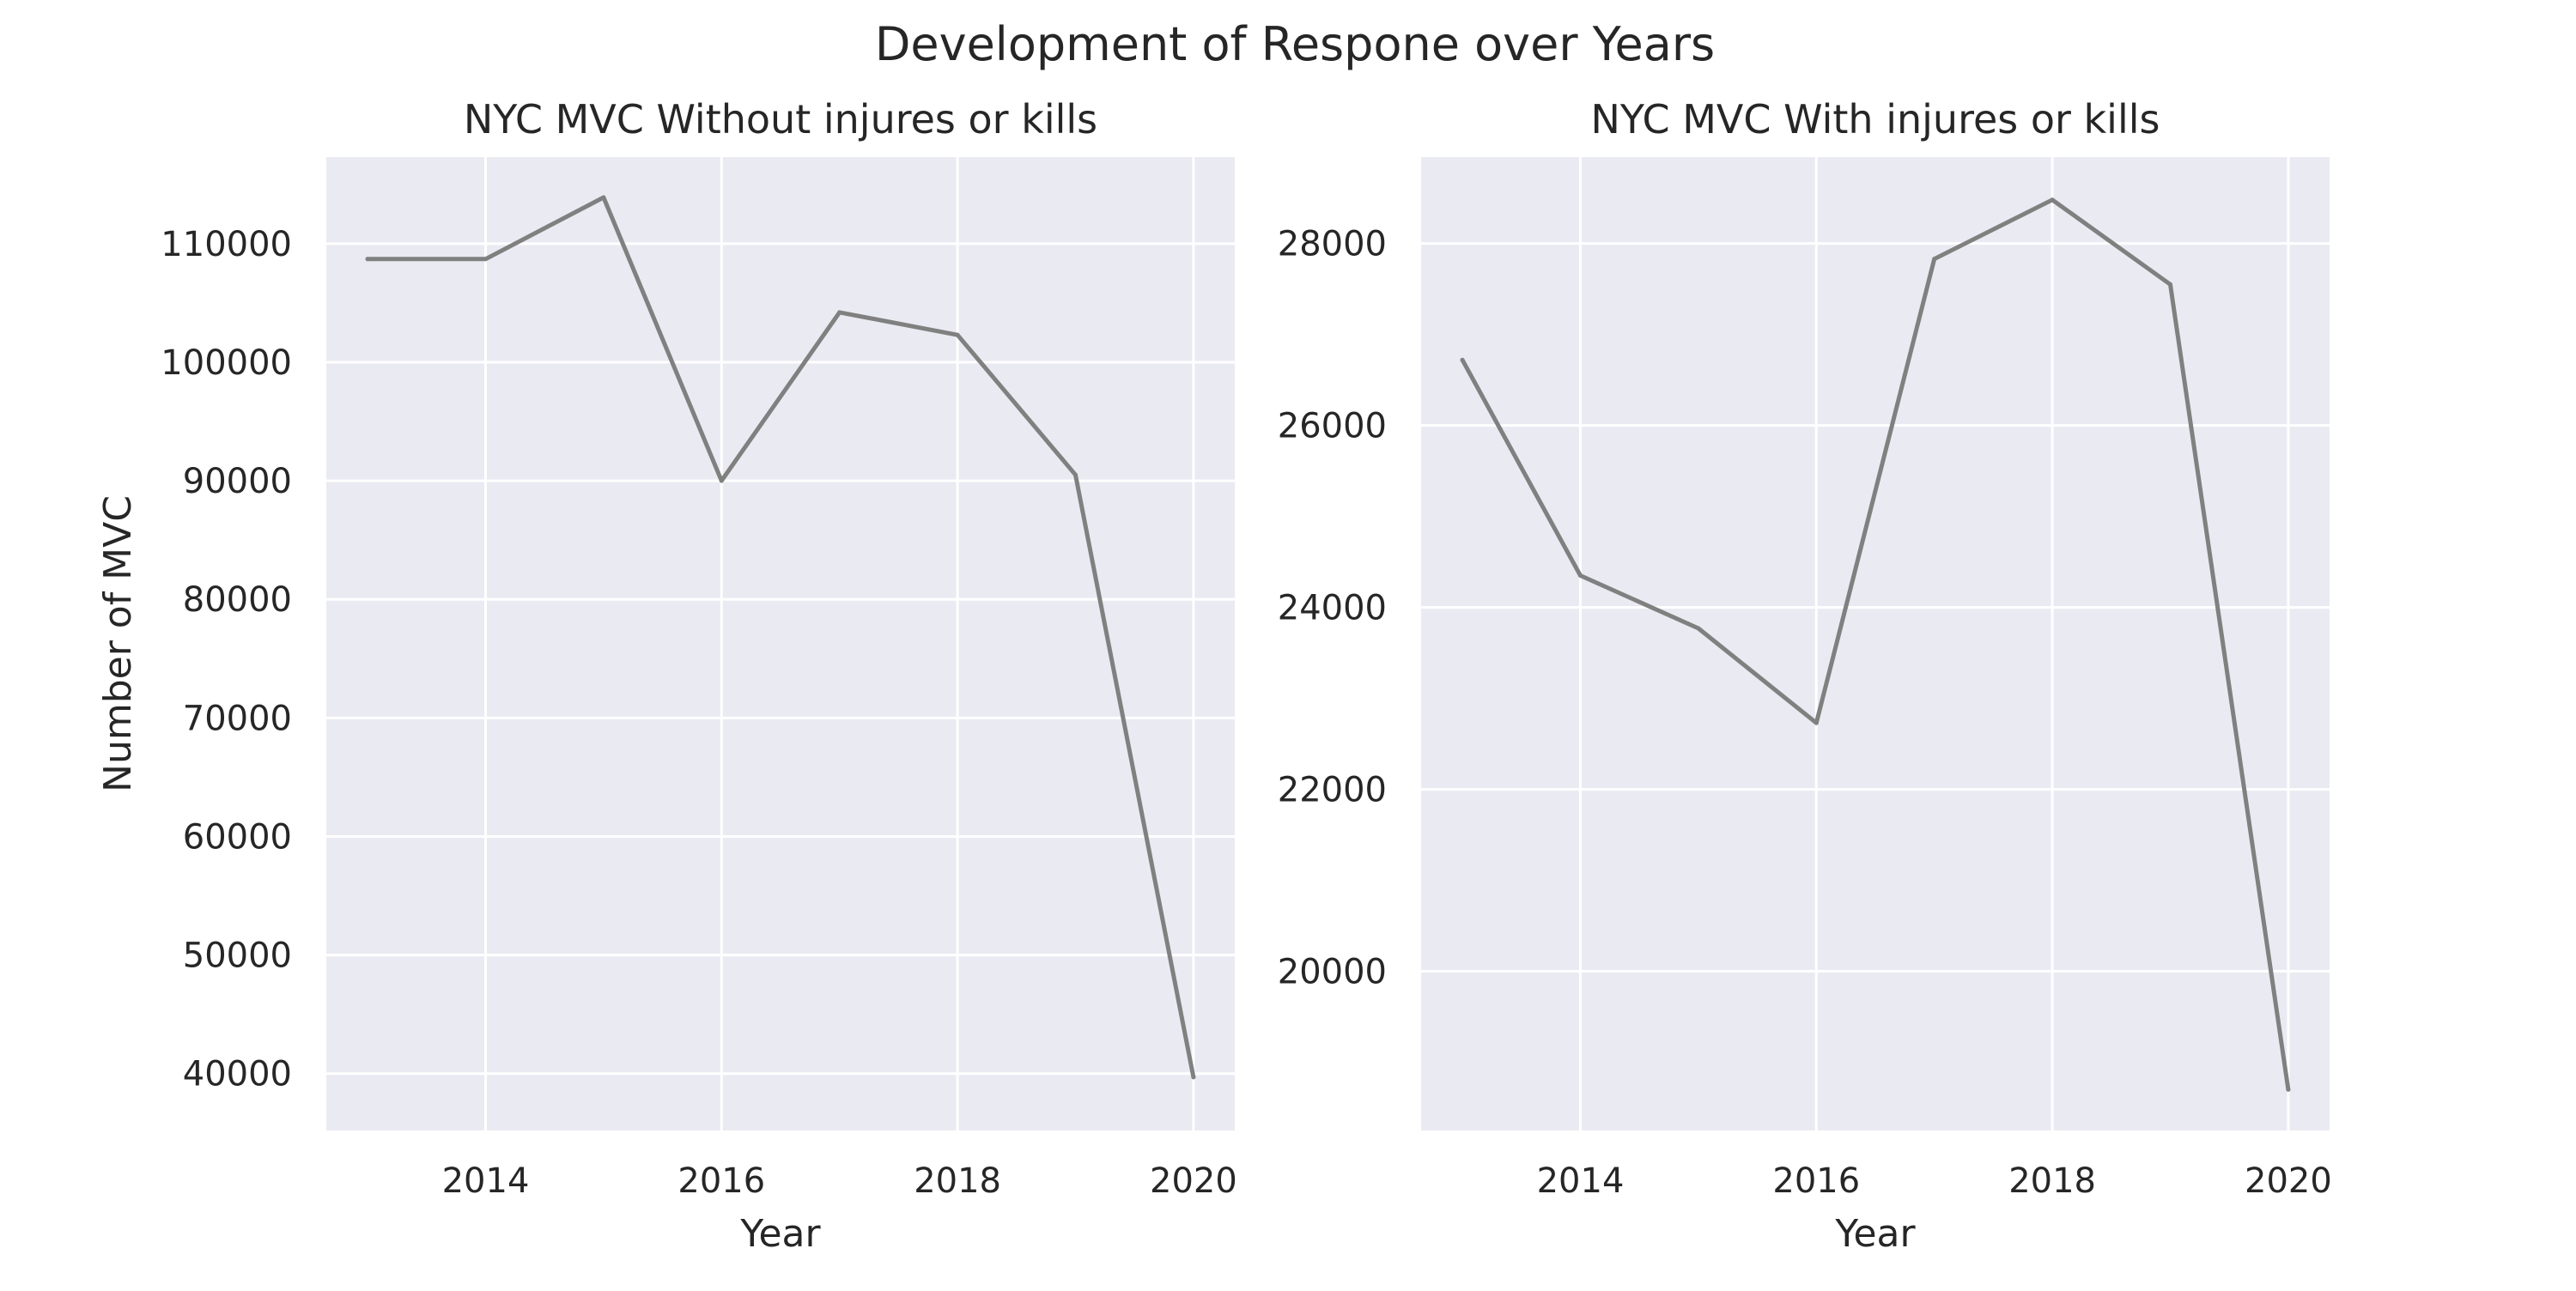  I want to click on y-tick-label: 26000, so click(1332, 427).